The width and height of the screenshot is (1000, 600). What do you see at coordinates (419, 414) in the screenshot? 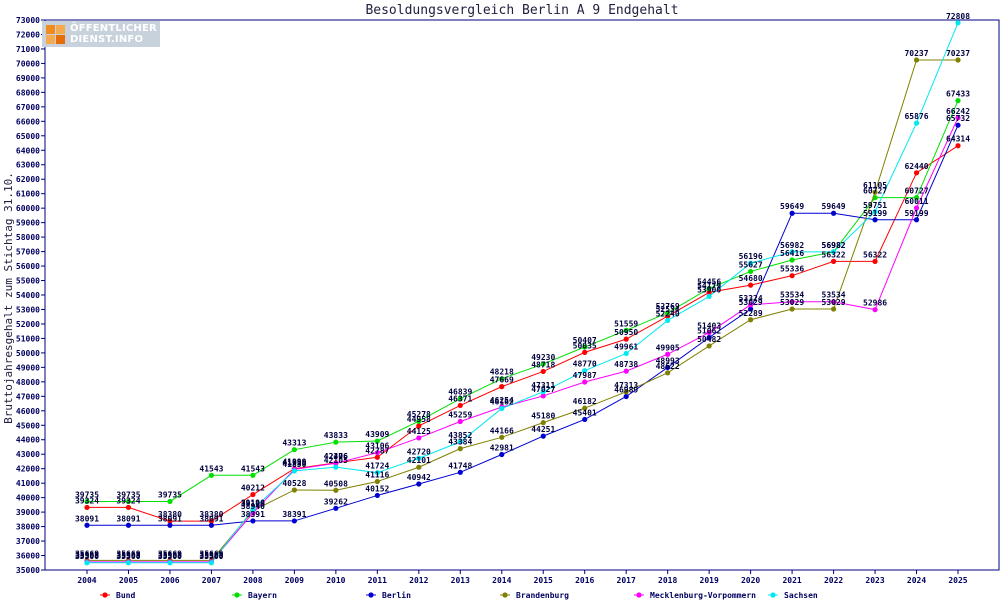
I see `data-label-bayern: 45278` at bounding box center [419, 414].